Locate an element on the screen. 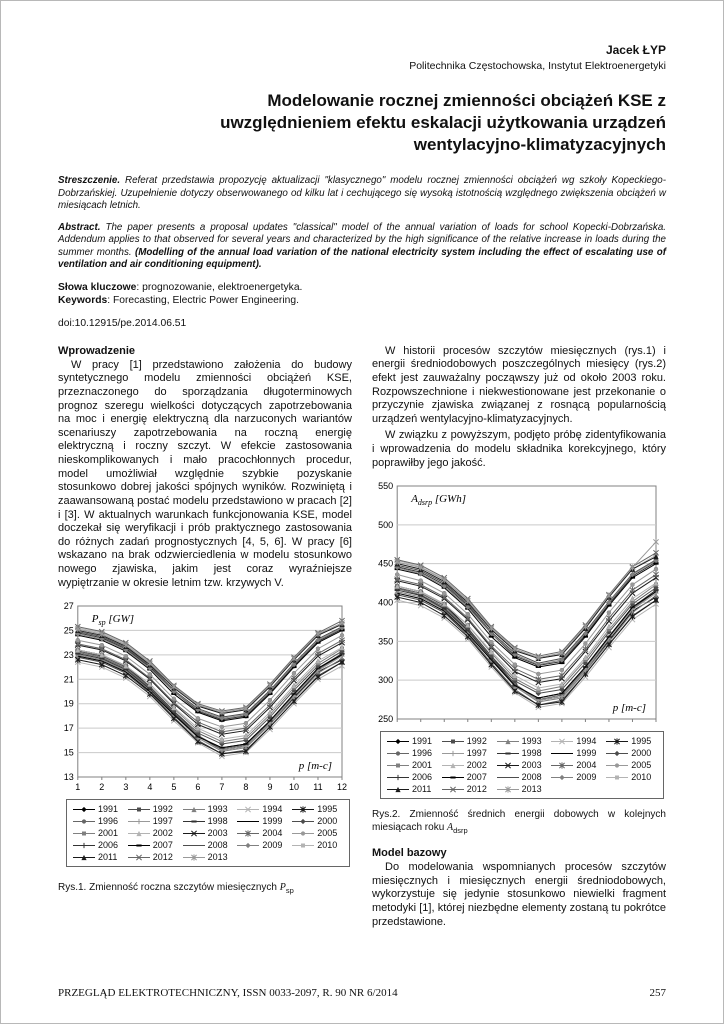 Image resolution: width=724 pixels, height=1024 pixels. svg-text: 2 is located at coordinates (101, 787).